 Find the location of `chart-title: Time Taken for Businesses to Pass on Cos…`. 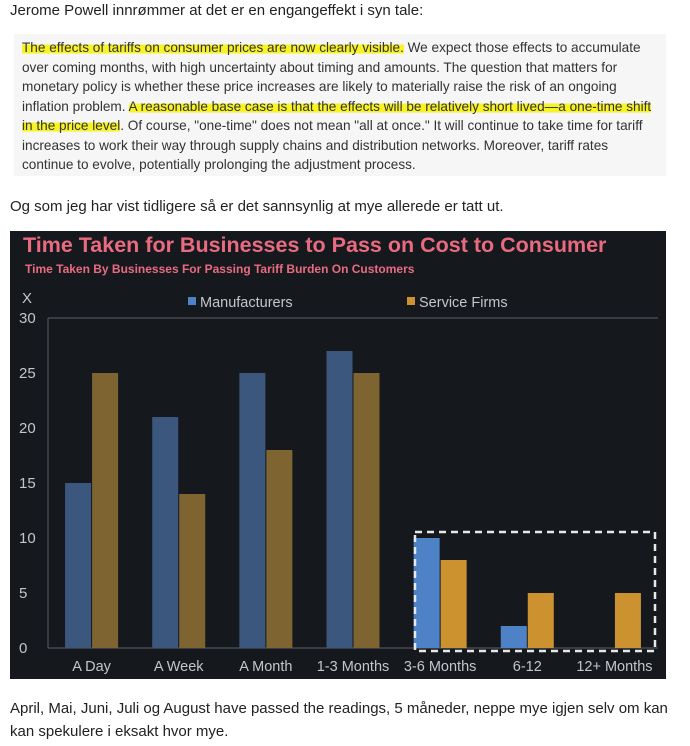

chart-title: Time Taken for Businesses to Pass on Cos… is located at coordinates (315, 245).